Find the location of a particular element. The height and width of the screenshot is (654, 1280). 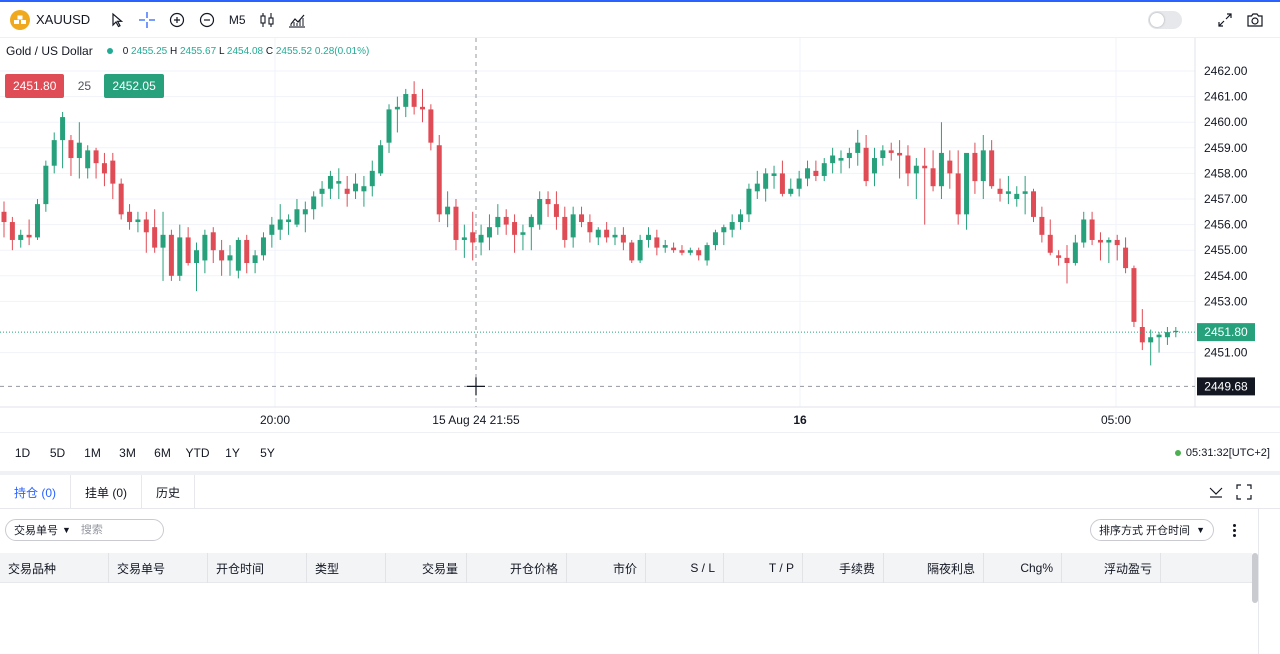

vertical-scrollbar is located at coordinates (1255, 578).